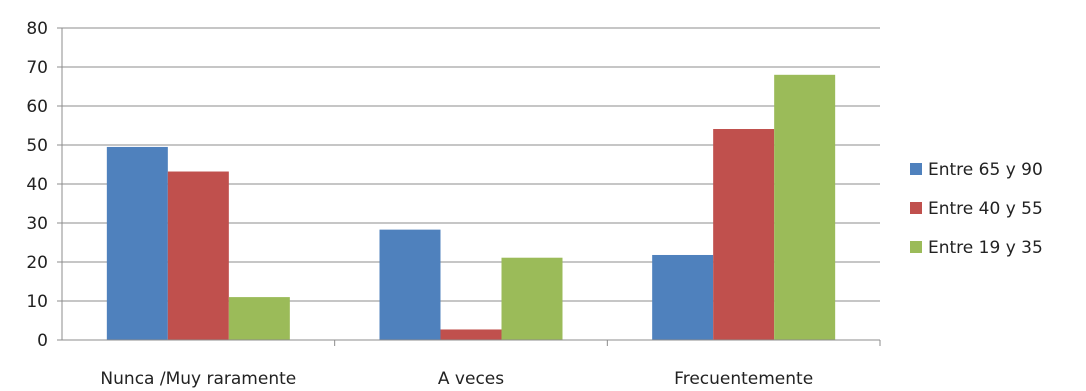 The width and height of the screenshot is (1086, 391). Describe the element at coordinates (37, 107) in the screenshot. I see `y-tick-label: 60` at that location.